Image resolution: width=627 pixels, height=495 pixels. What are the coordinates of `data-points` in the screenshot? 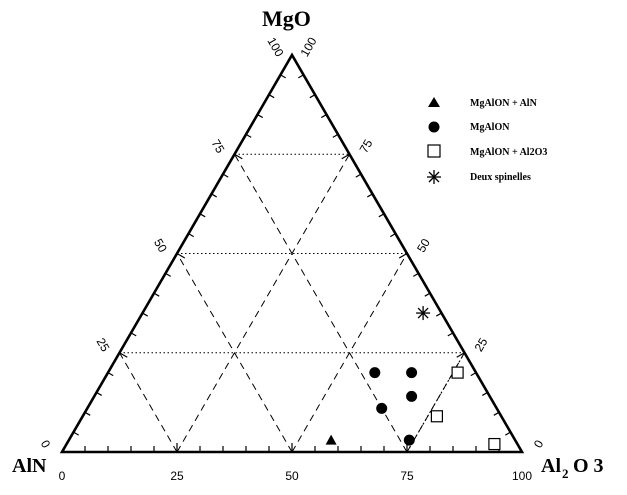 It's located at (413, 378).